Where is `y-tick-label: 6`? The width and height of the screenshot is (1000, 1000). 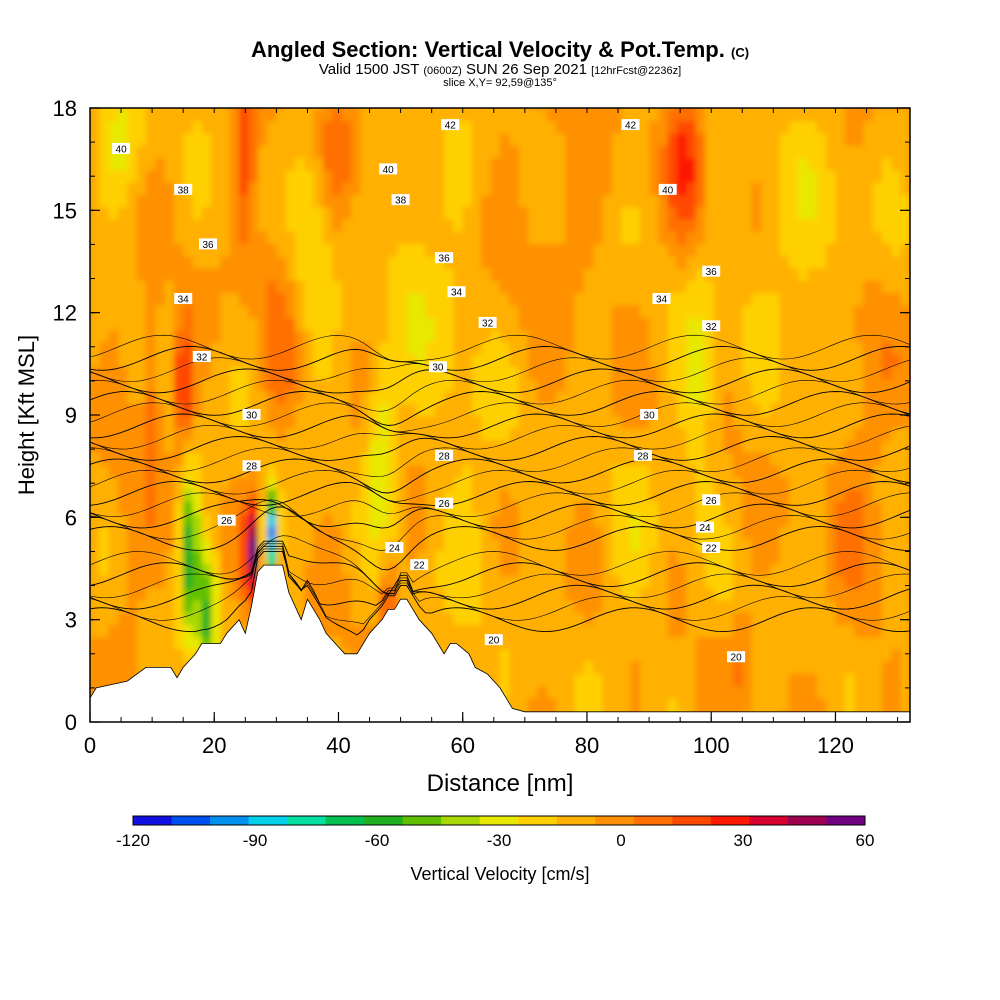
y-tick-label: 6 is located at coordinates (71, 517).